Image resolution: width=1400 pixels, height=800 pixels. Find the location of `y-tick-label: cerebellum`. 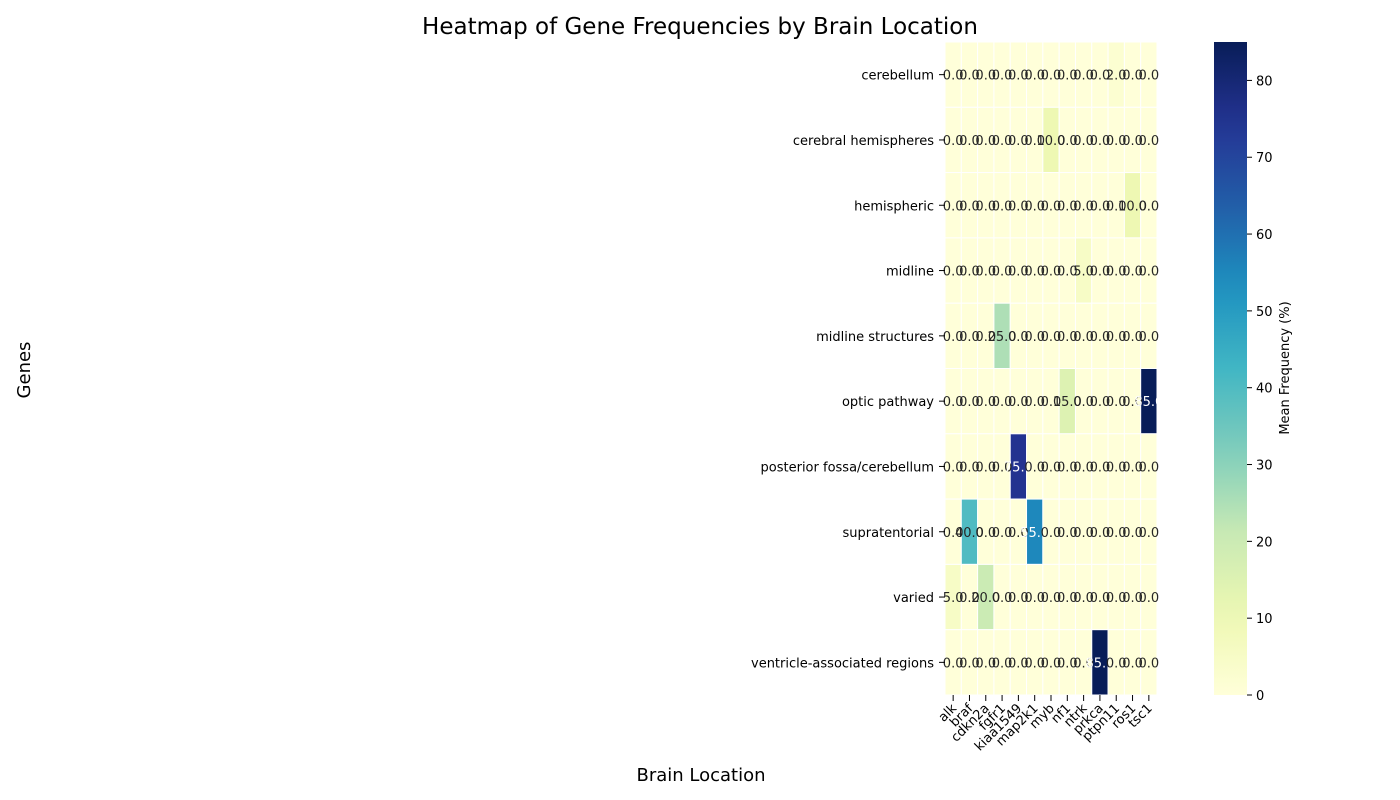

y-tick-label: cerebellum is located at coordinates (897, 76).